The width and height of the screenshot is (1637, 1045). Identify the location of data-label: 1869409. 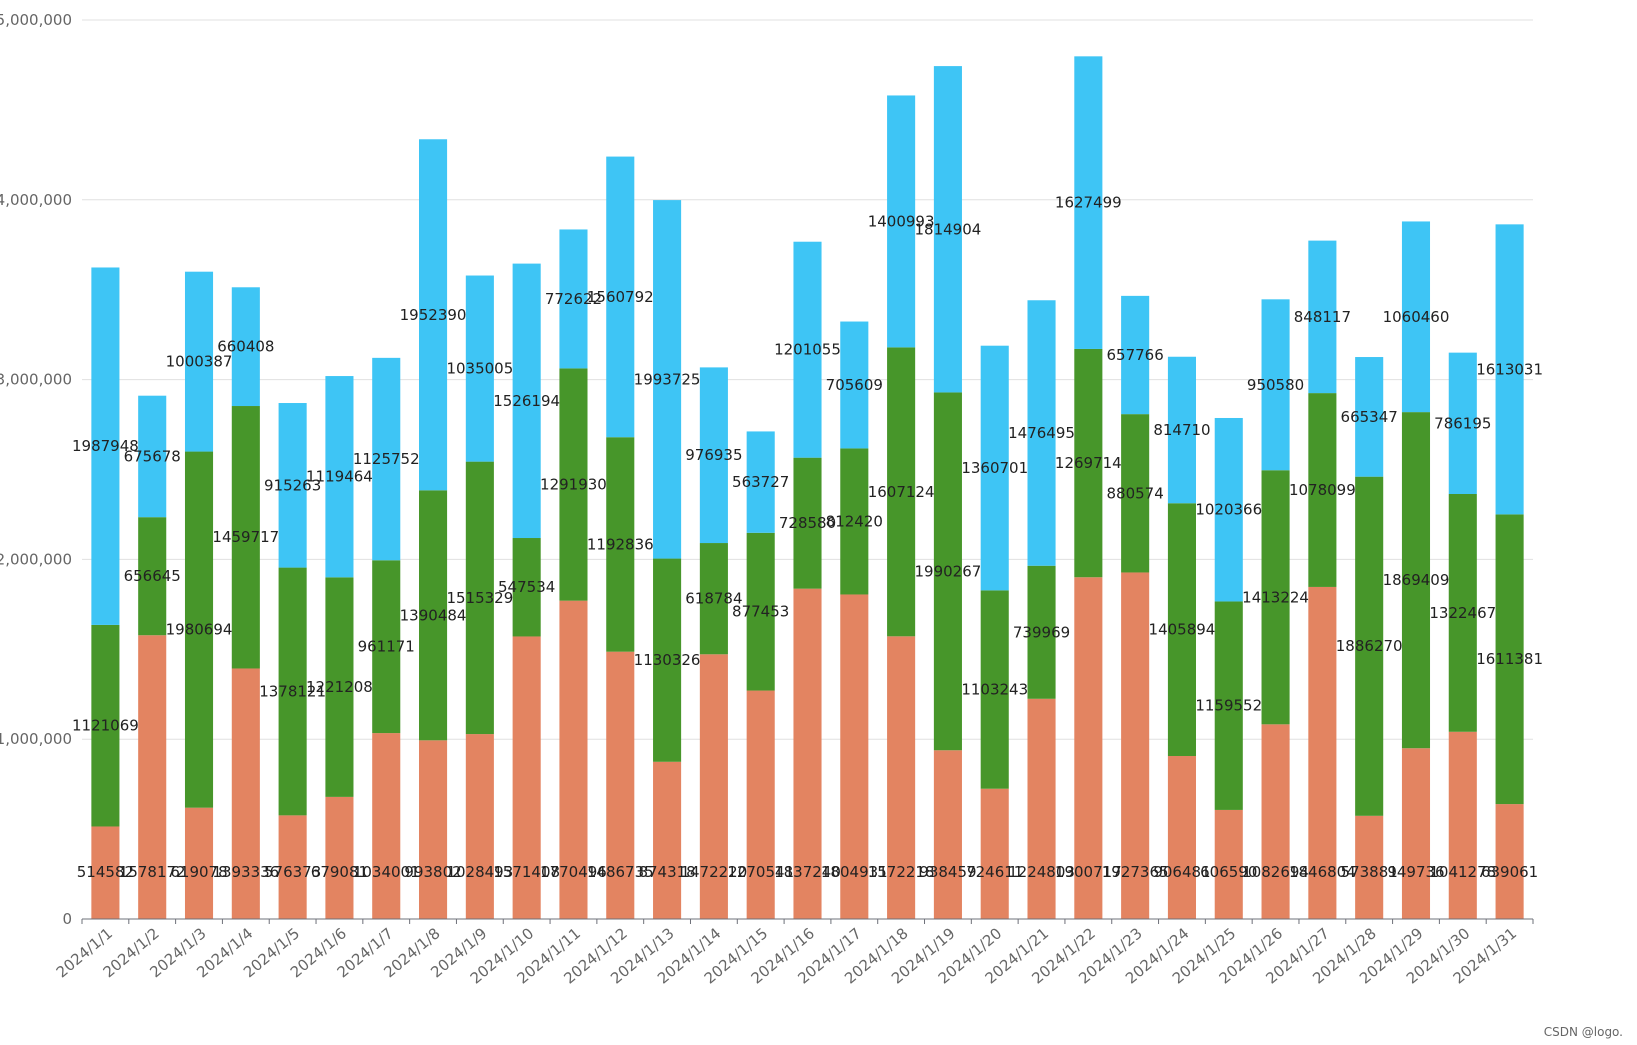
(1416, 580).